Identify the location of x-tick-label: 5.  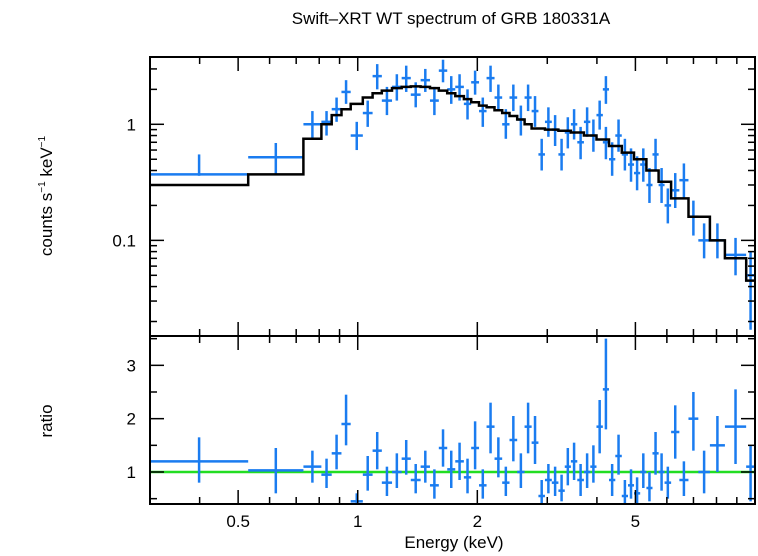
(635, 521).